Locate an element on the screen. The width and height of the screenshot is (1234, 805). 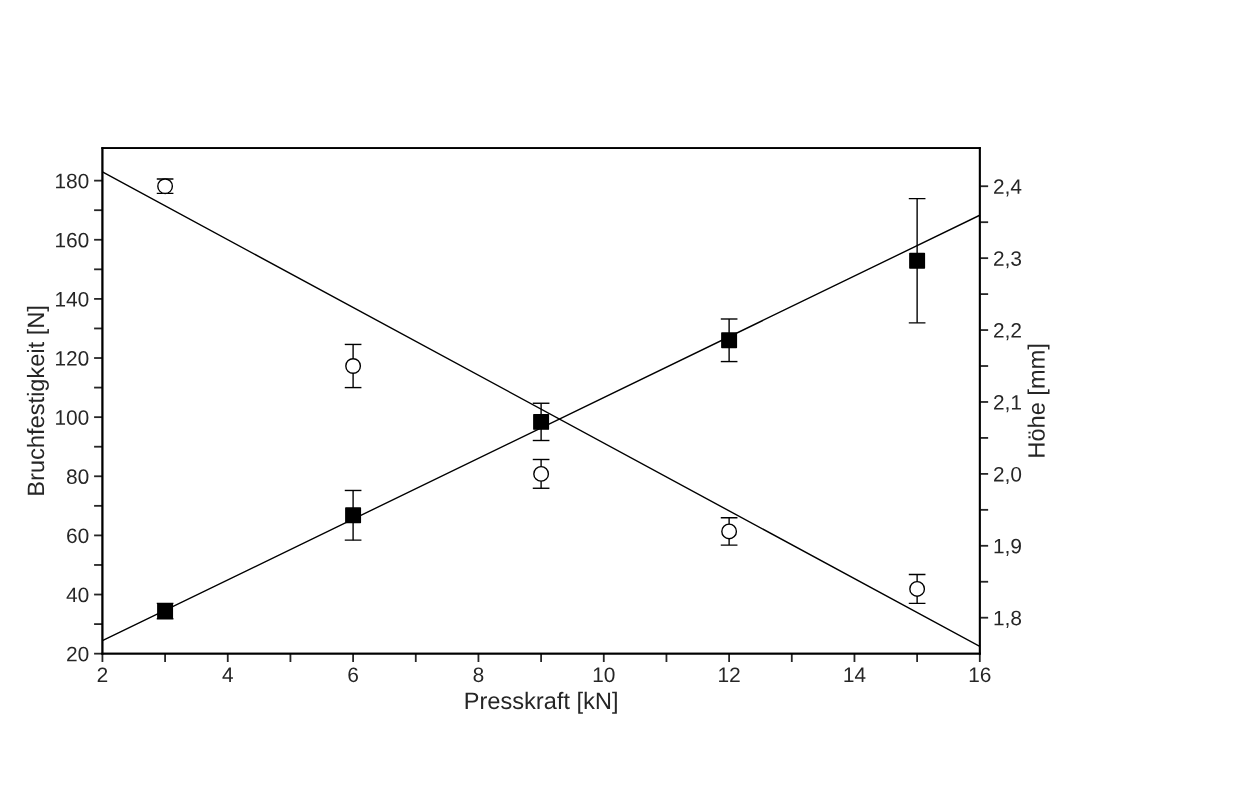
y-tick-label: 80 is located at coordinates (77, 477).